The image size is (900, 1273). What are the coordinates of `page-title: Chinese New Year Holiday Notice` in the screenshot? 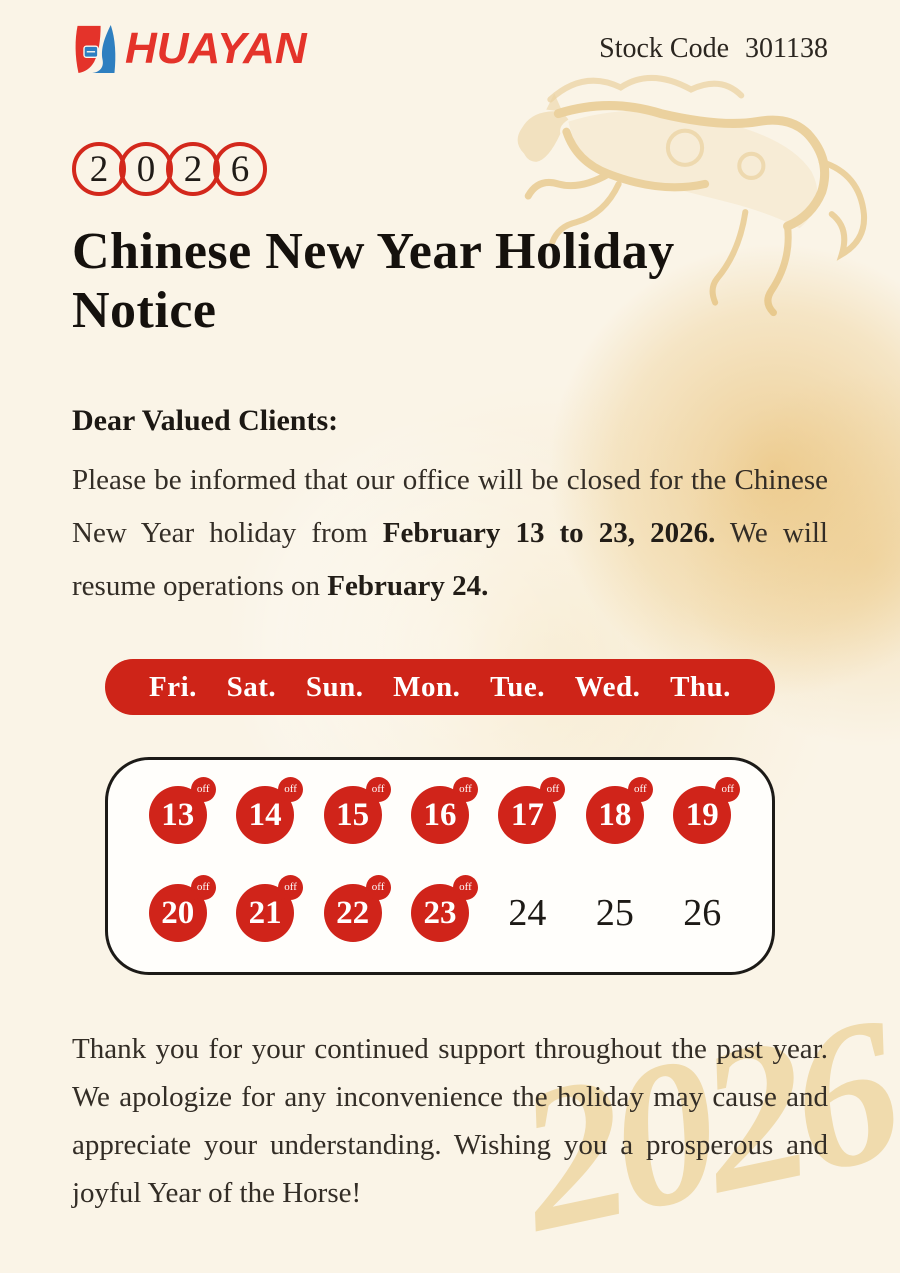 It's located at (373, 281).